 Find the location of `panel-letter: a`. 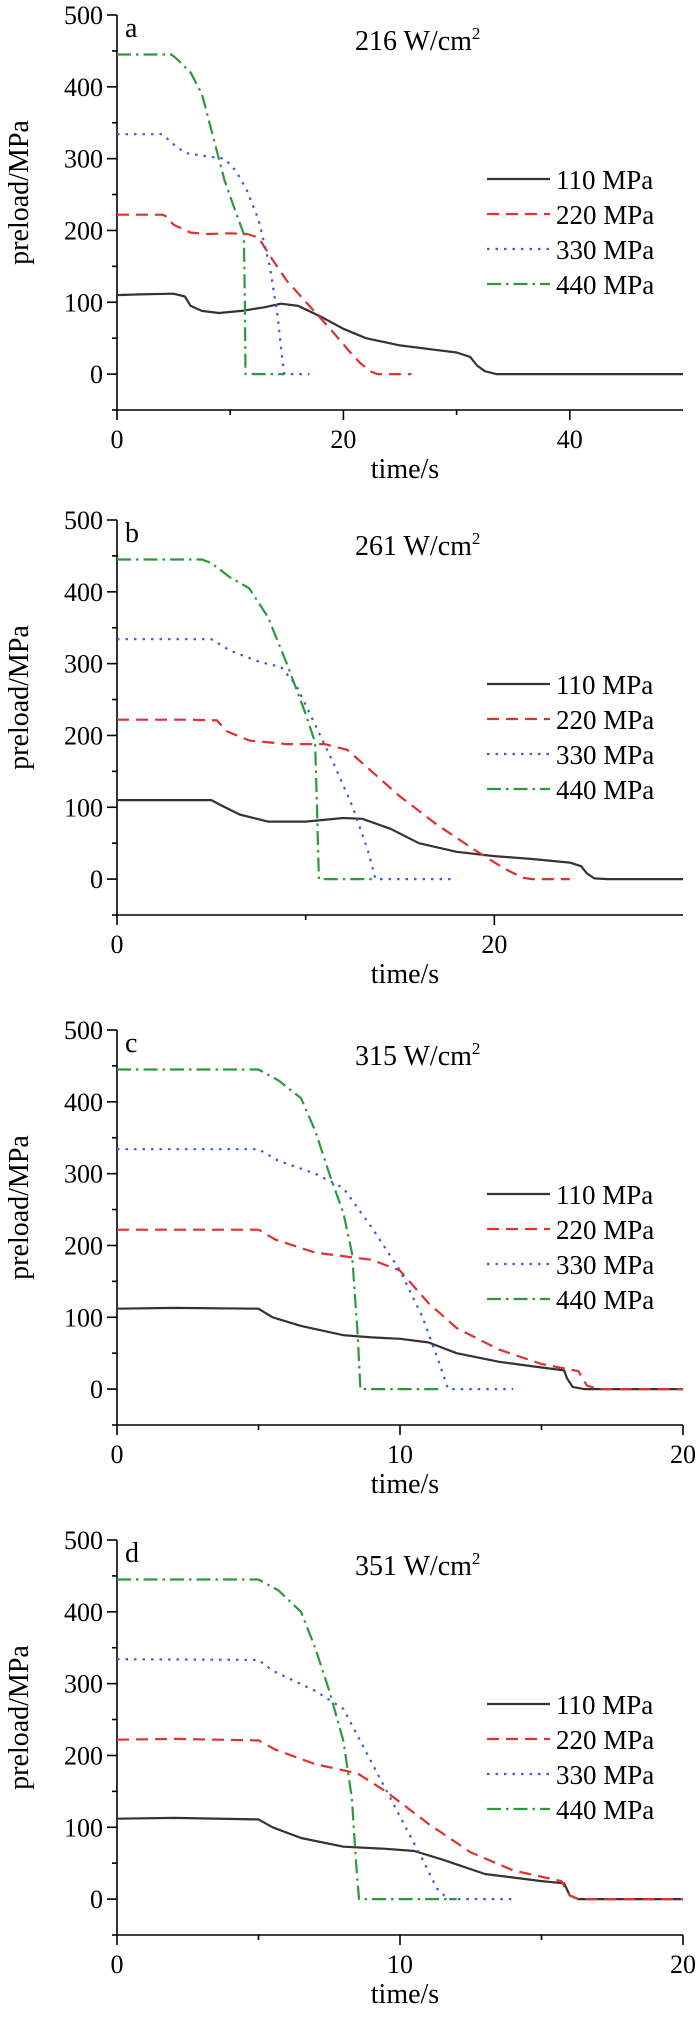

panel-letter: a is located at coordinates (131, 28).